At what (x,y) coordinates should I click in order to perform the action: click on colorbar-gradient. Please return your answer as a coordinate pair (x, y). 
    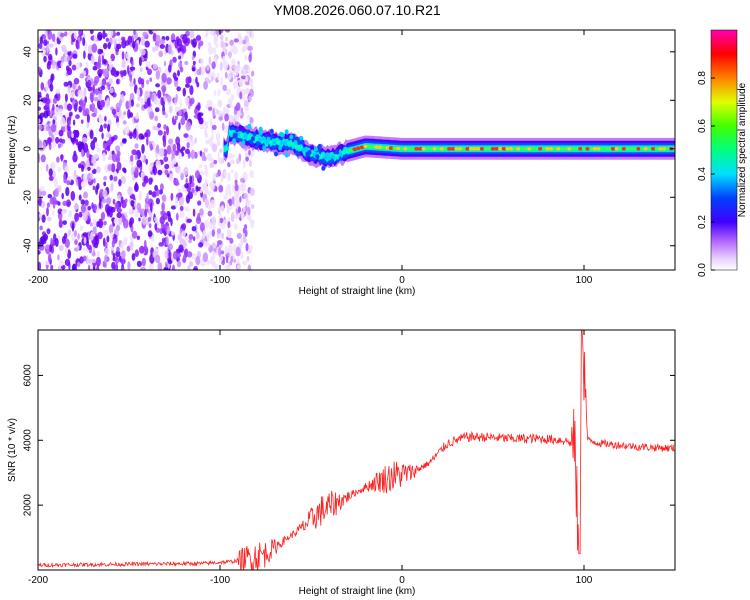
    Looking at the image, I should click on (724, 150).